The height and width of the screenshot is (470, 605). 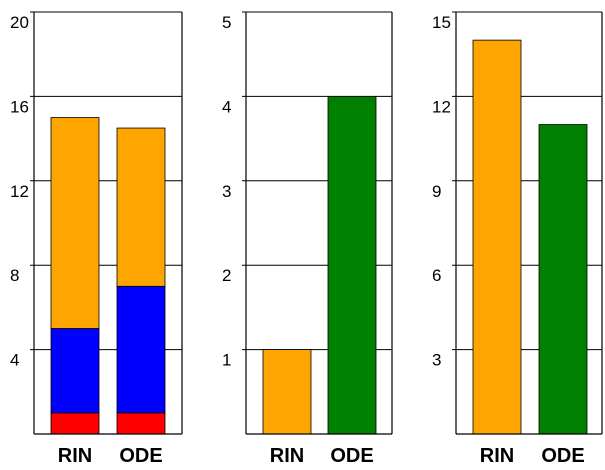 I want to click on y-tick-label: 5, so click(x=226, y=22).